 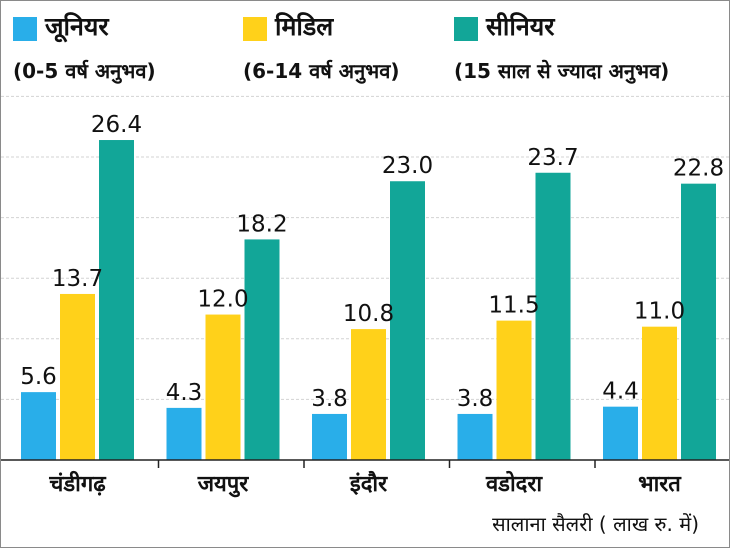 I want to click on category-label: इंदौर, so click(x=368, y=483).